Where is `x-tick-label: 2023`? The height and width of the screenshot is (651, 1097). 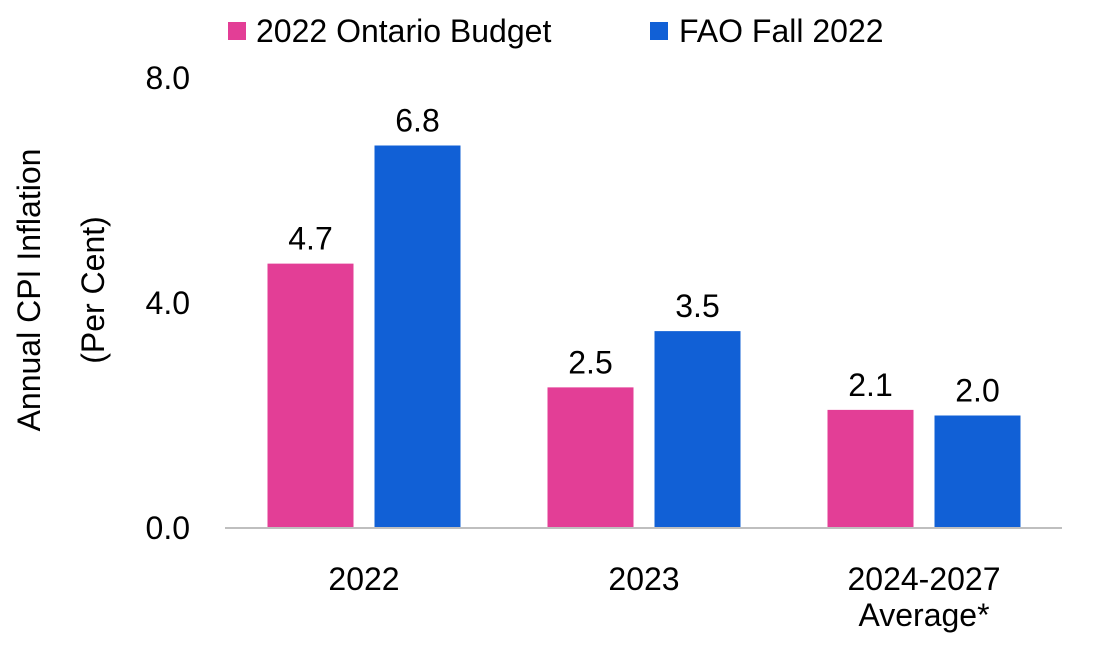
x-tick-label: 2023 is located at coordinates (643, 579).